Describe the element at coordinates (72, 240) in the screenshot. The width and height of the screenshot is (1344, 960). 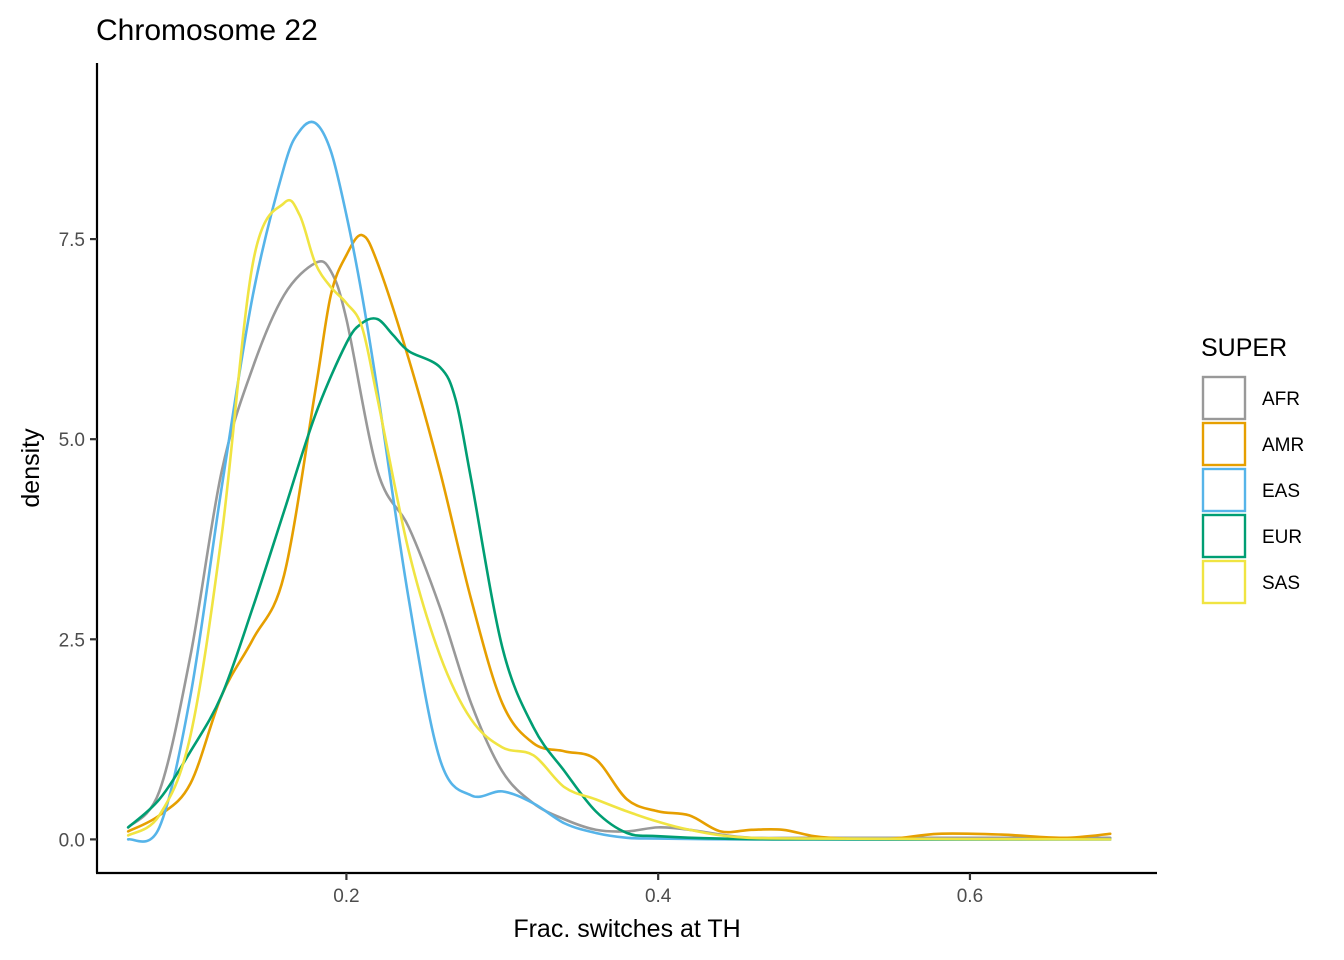
I see `y-tick-label: 7.5` at that location.